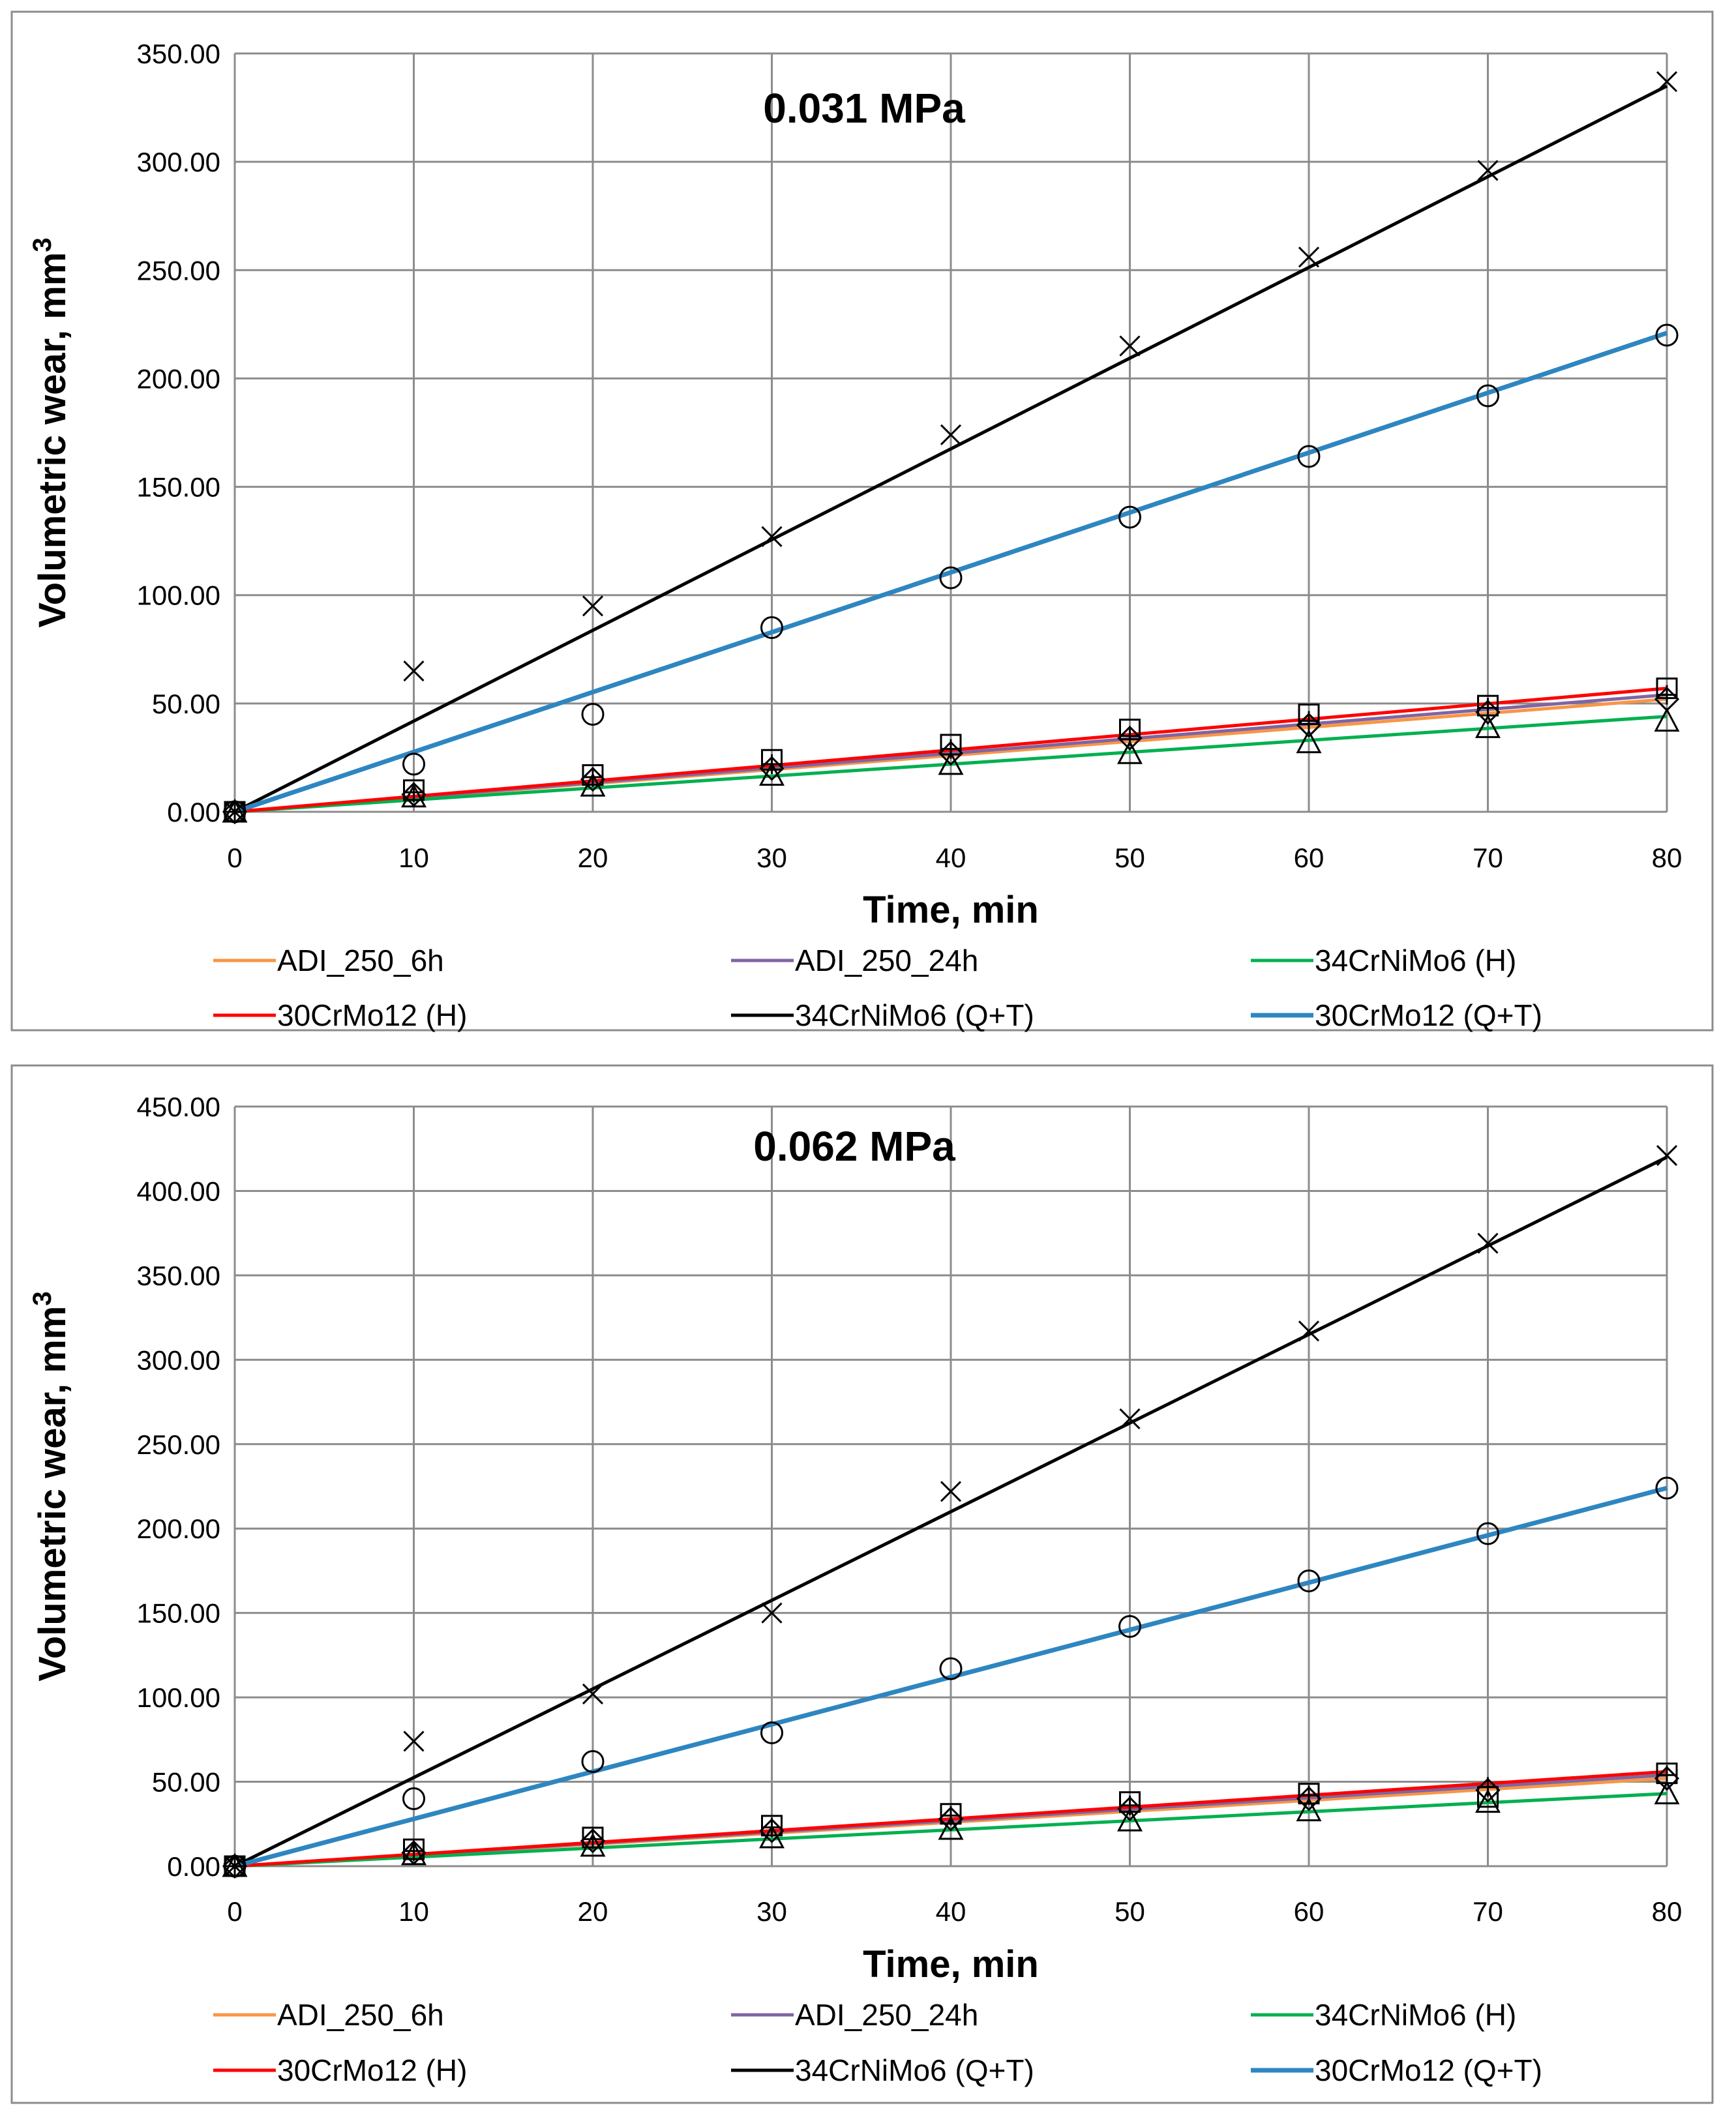 This screenshot has height=2127, width=1736. I want to click on legend-label: 30CrMo12 (Q+T), so click(1428, 2070).